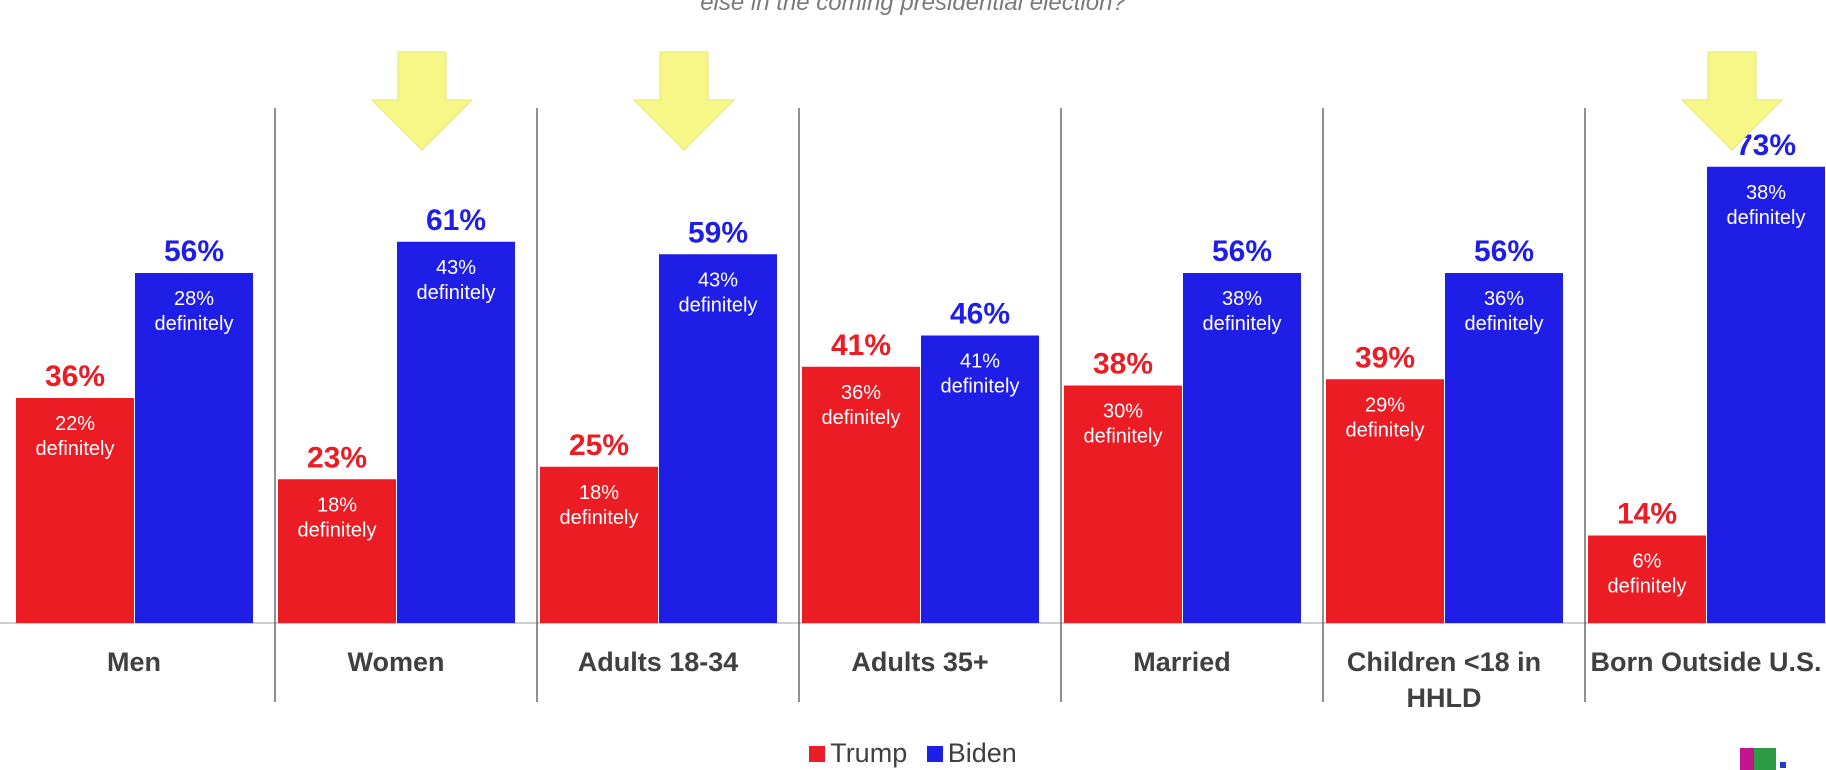  What do you see at coordinates (194, 251) in the screenshot?
I see `value-label-biden-men: 56%` at bounding box center [194, 251].